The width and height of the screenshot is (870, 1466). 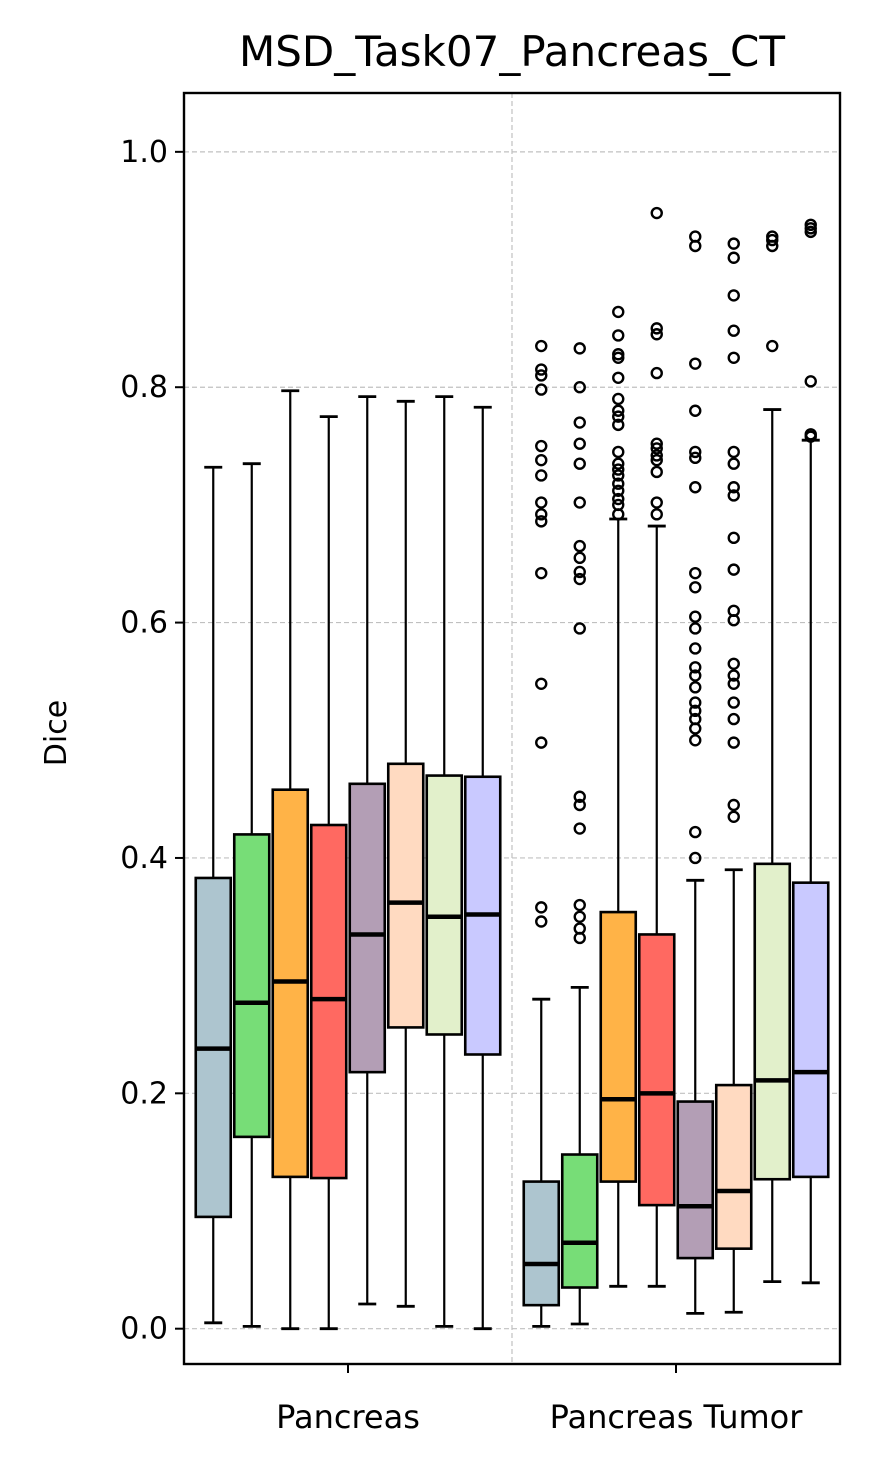 I want to click on y-tick-label: 0.8, so click(x=144, y=387).